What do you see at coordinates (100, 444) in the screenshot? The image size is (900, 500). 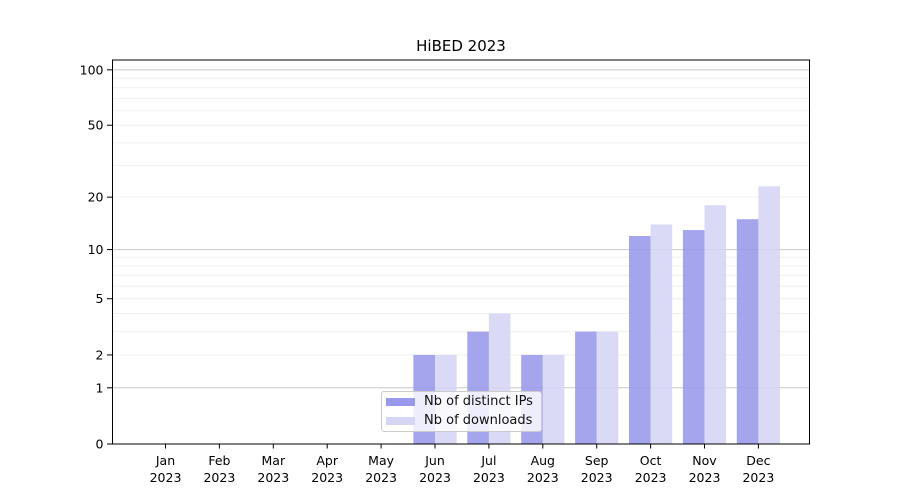 I see `y-tick-label: 0` at bounding box center [100, 444].